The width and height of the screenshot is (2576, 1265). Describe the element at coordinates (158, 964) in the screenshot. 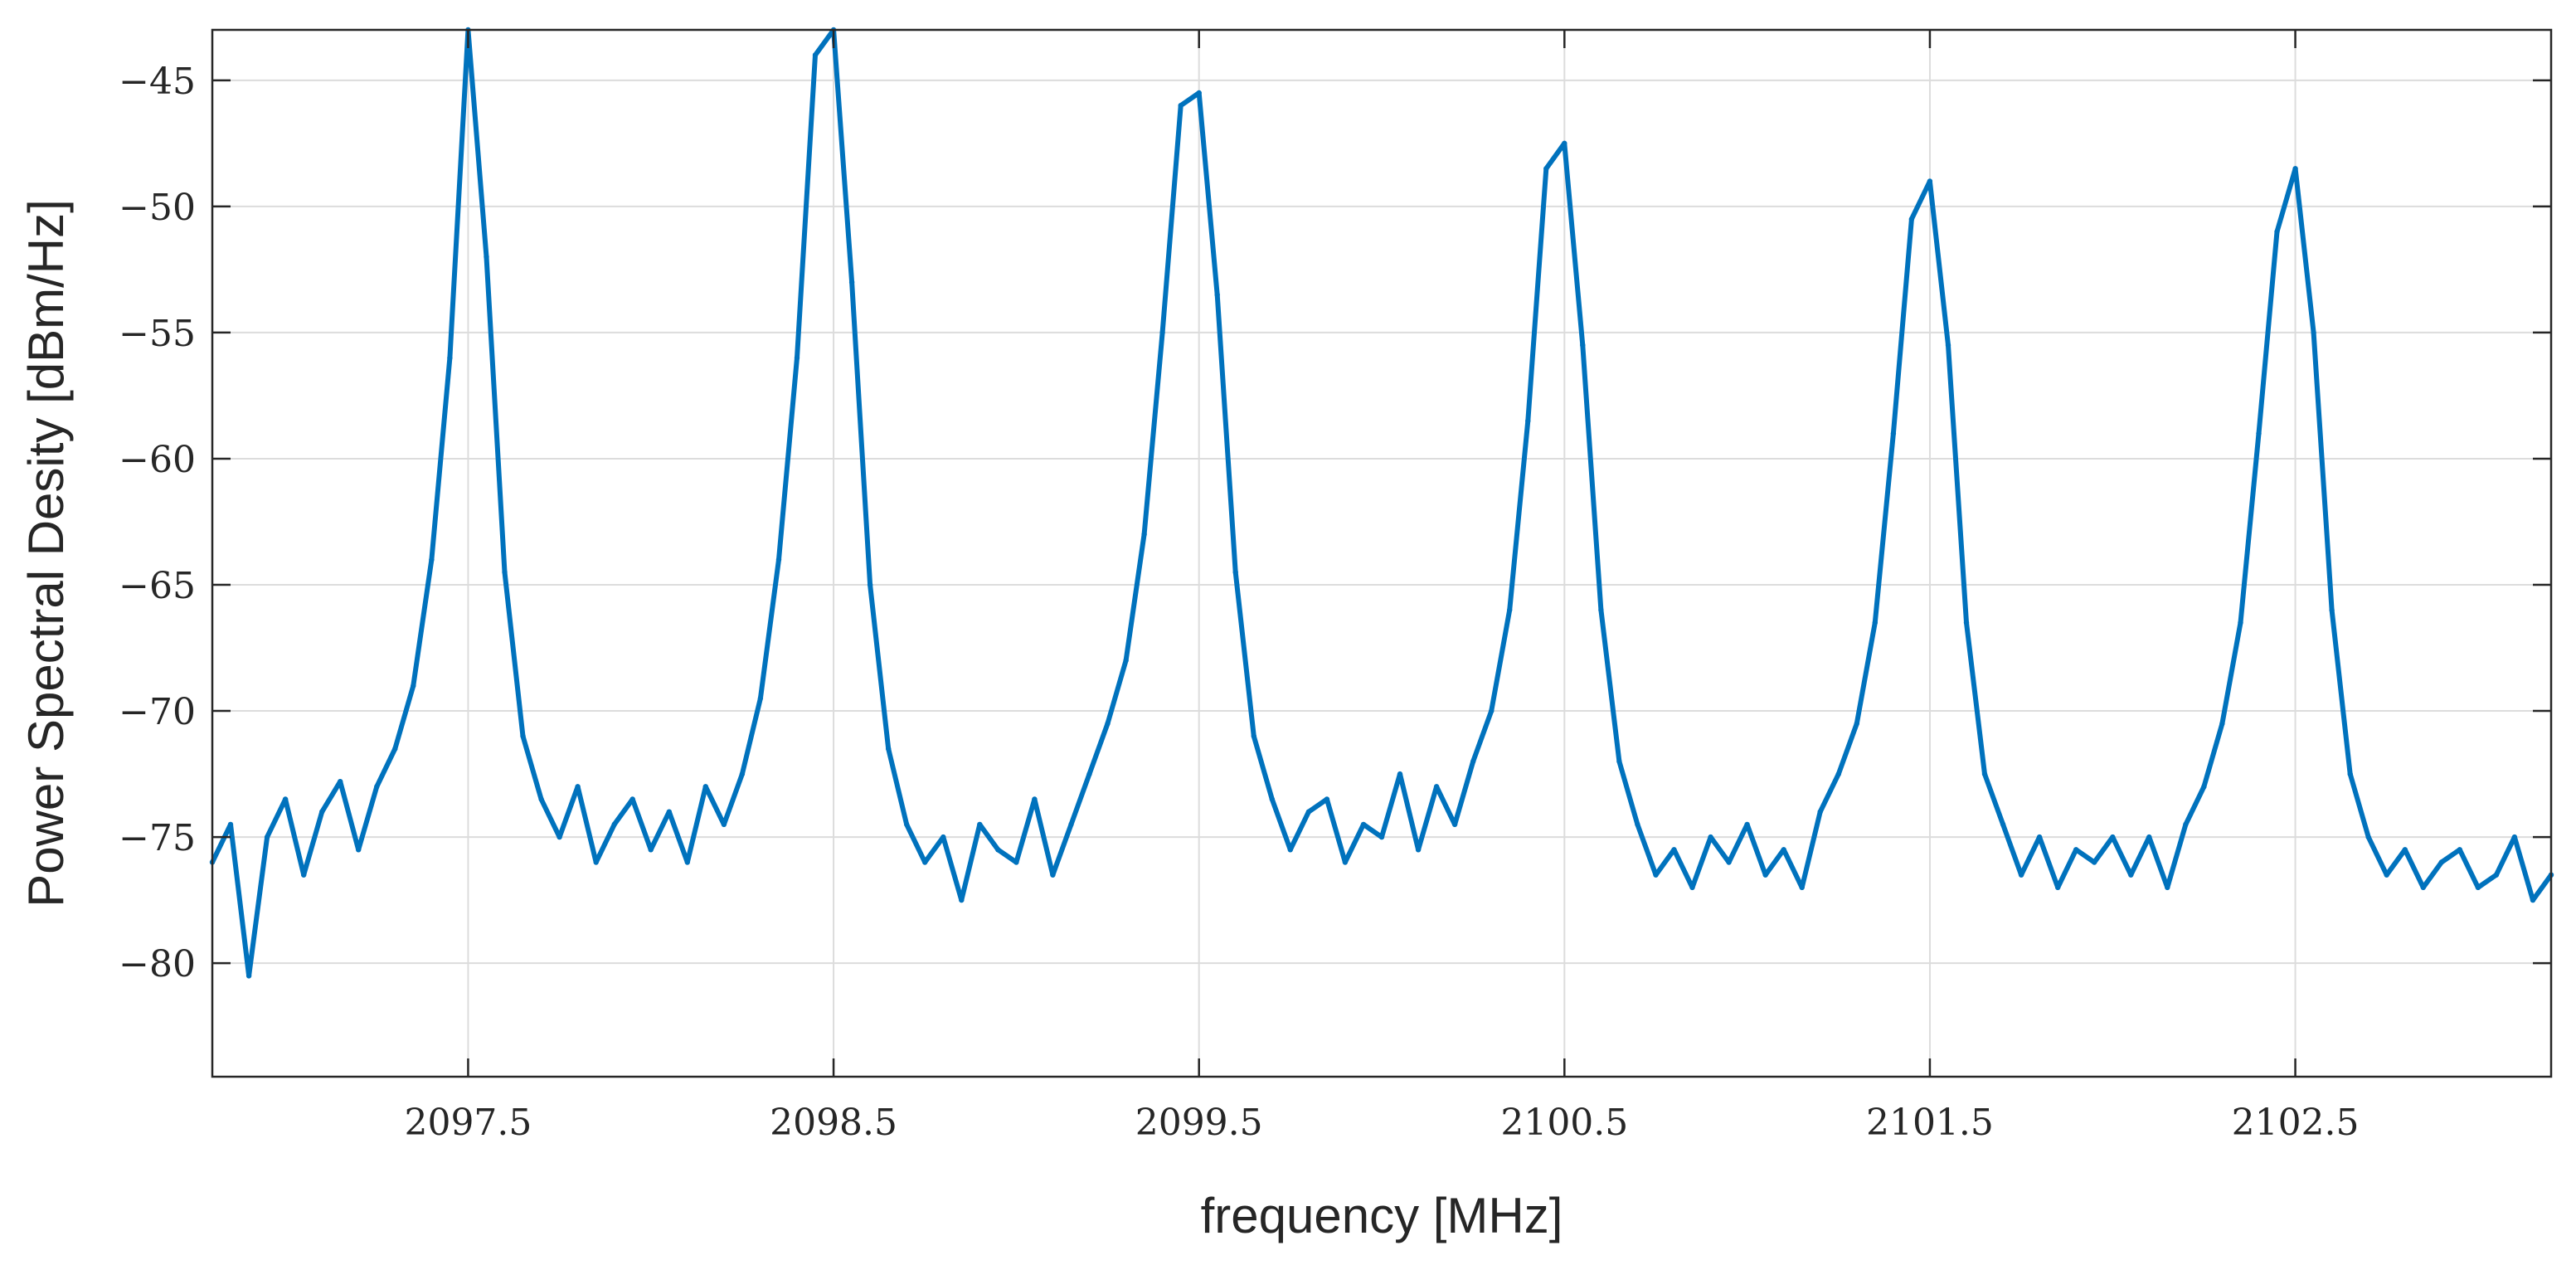

I see `y-tick-label: −80` at that location.